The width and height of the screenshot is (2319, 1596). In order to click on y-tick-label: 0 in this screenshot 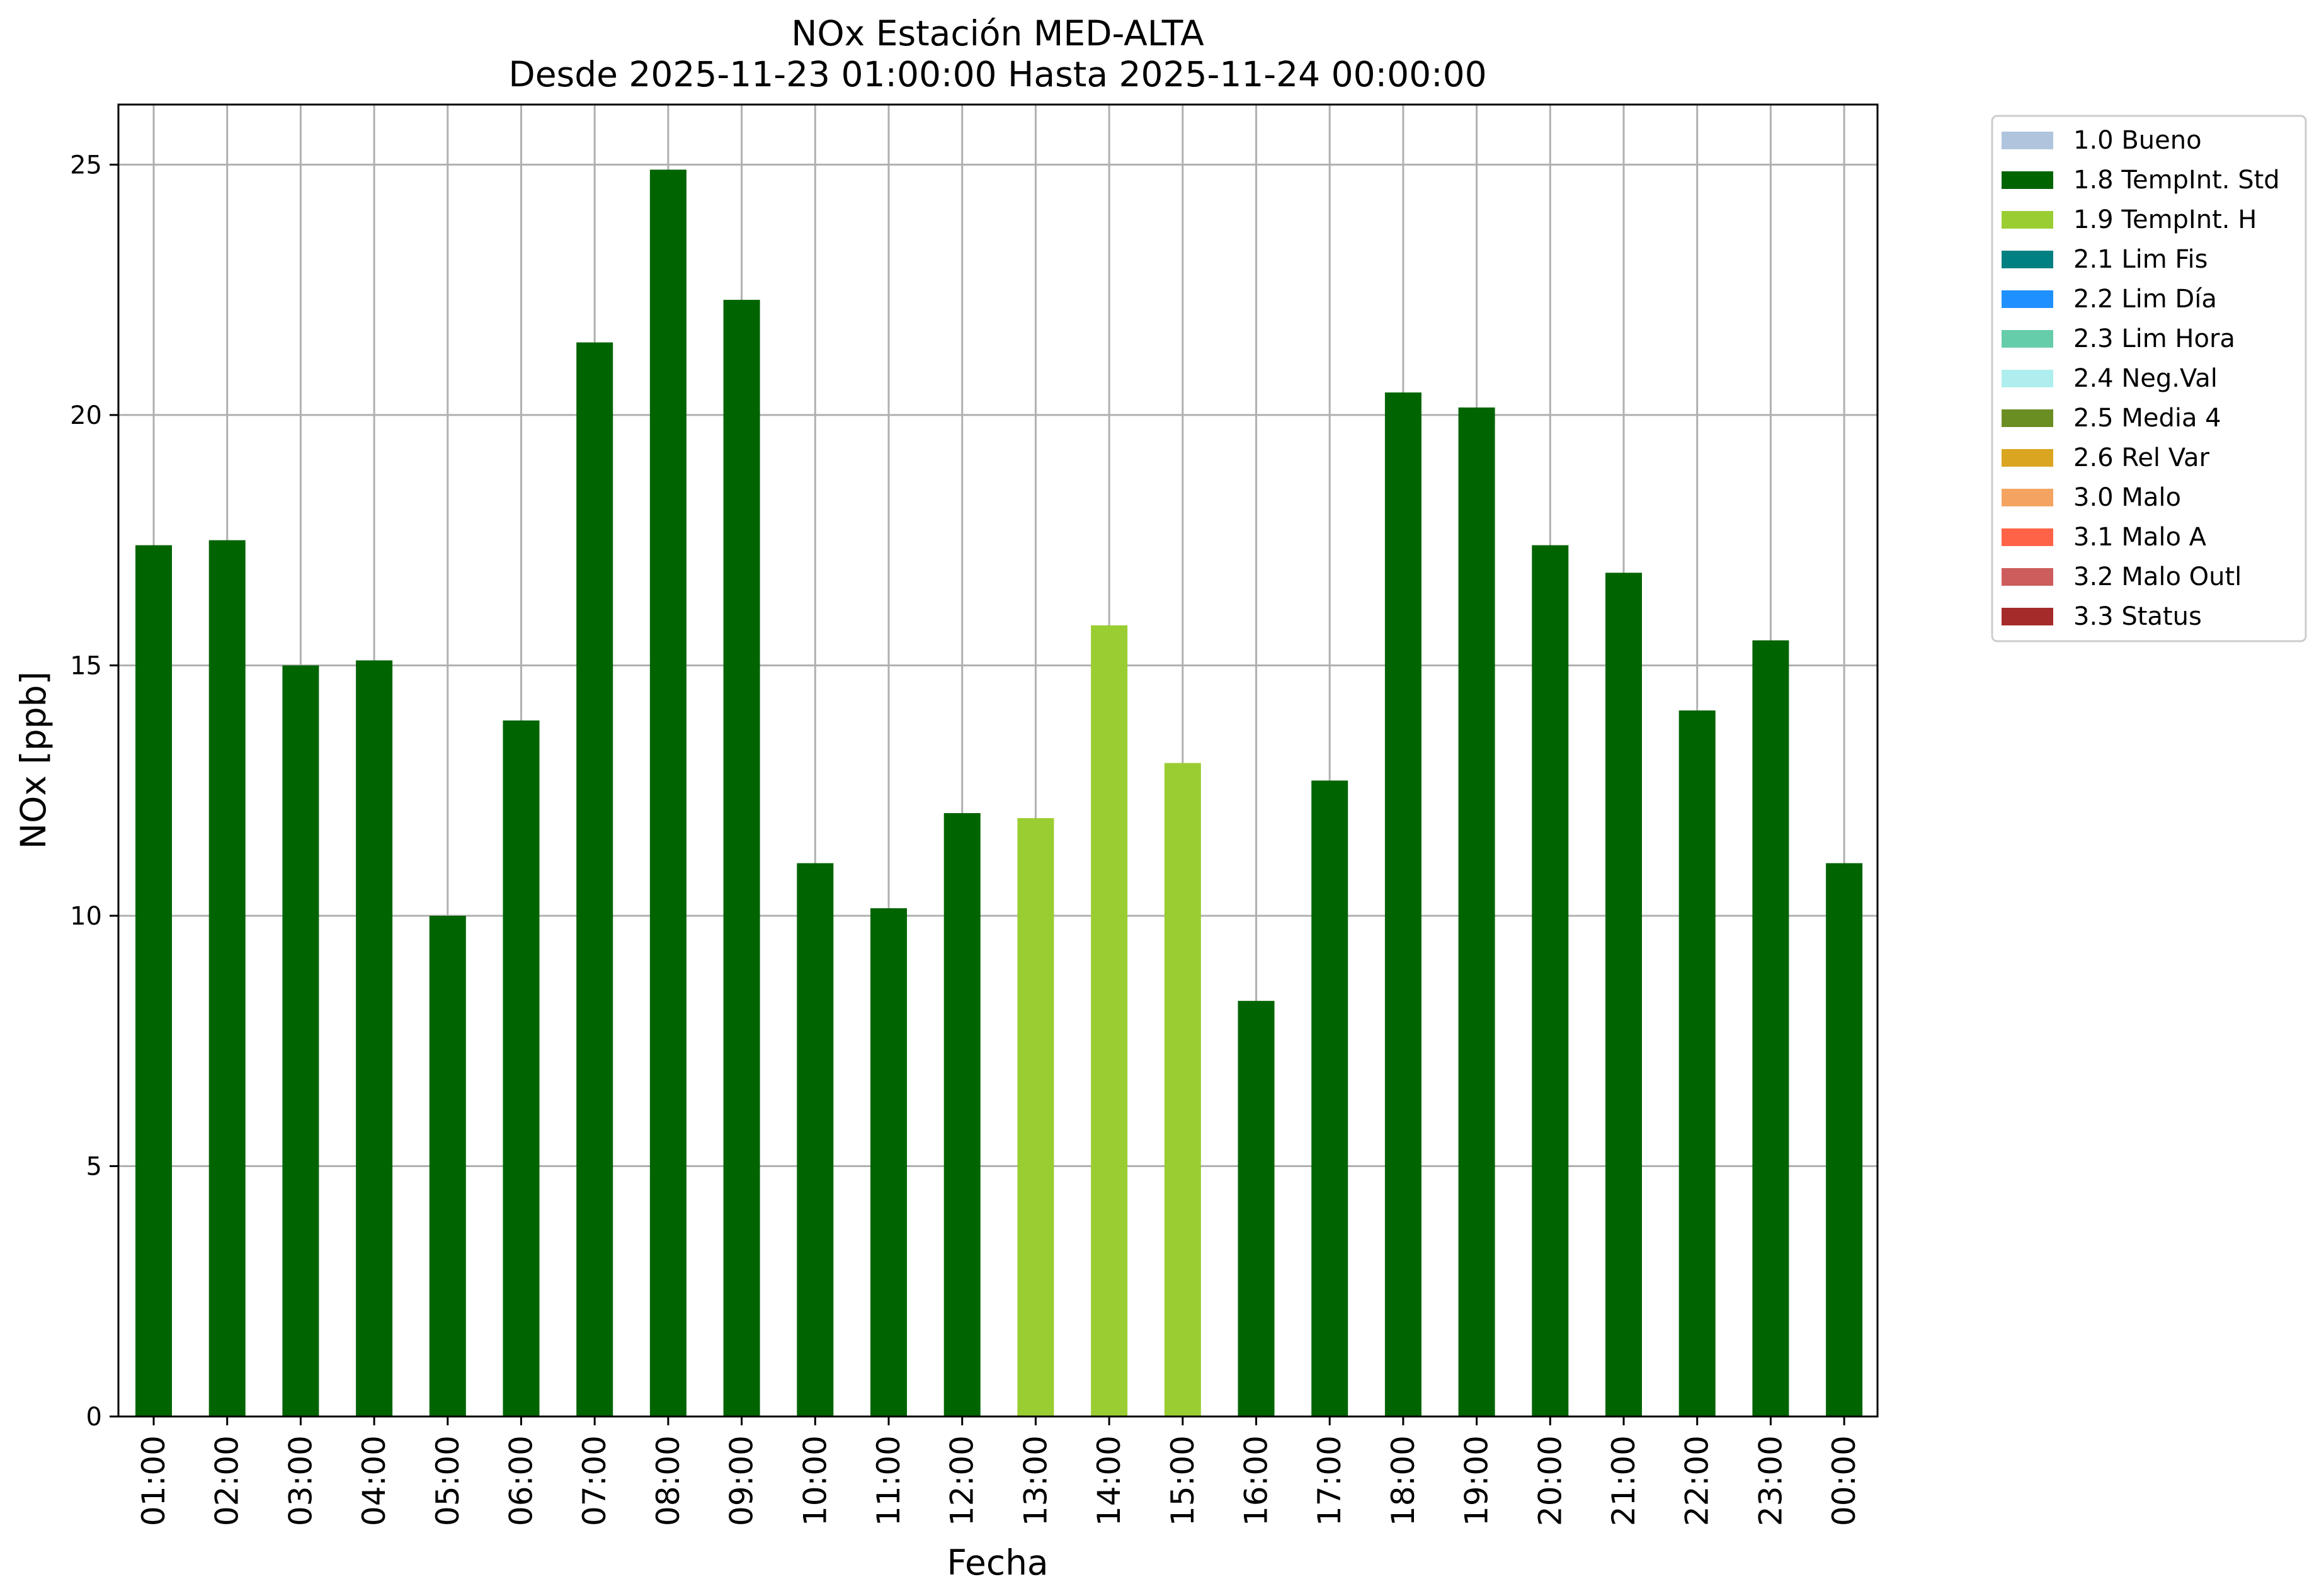, I will do `click(94, 1417)`.